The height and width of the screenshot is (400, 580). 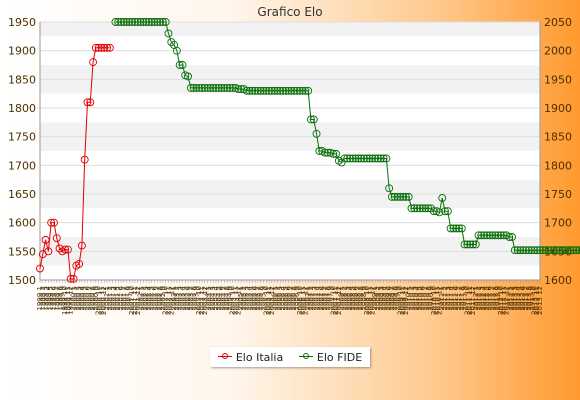 I want to click on x-tick-label: 2006 8, so click(x=294, y=298).